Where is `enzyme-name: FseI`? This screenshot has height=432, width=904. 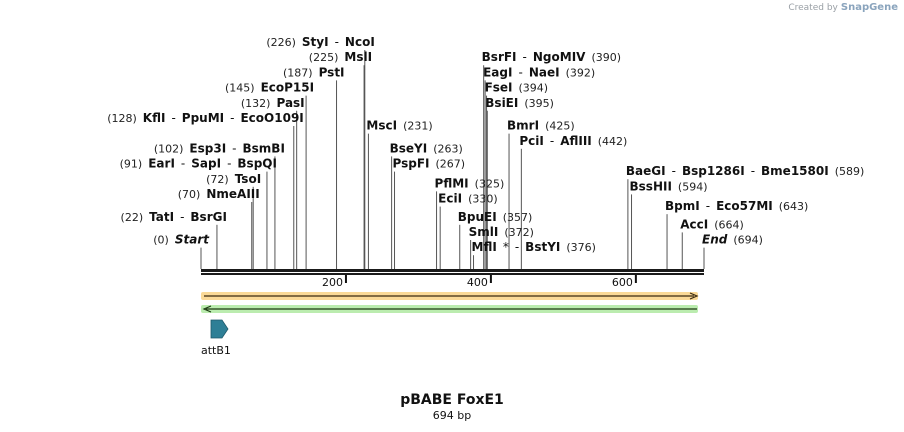
enzyme-name: FseI is located at coordinates (499, 88).